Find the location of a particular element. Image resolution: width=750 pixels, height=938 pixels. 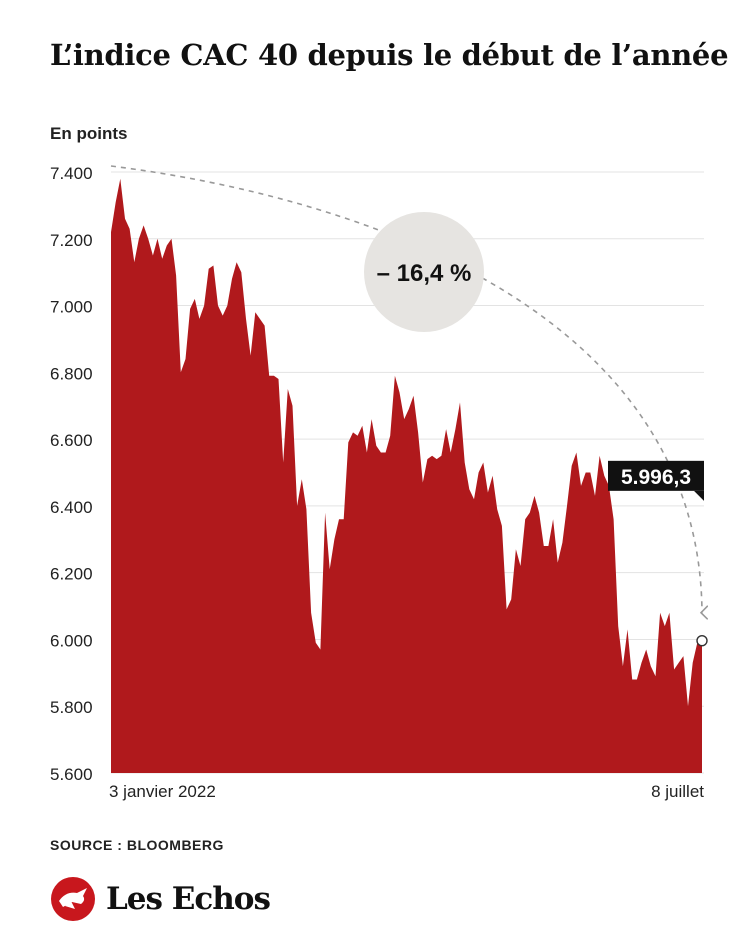

y-tick-label: 6.800 is located at coordinates (71, 373).